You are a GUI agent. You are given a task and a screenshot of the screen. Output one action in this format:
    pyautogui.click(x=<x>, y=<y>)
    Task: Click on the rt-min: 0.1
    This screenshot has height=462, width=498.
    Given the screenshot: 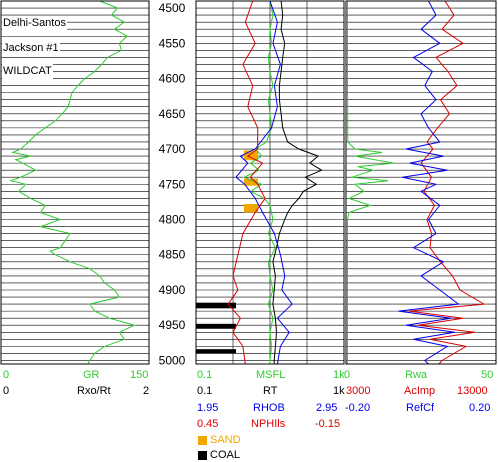 What is the action you would take?
    pyautogui.click(x=205, y=391)
    